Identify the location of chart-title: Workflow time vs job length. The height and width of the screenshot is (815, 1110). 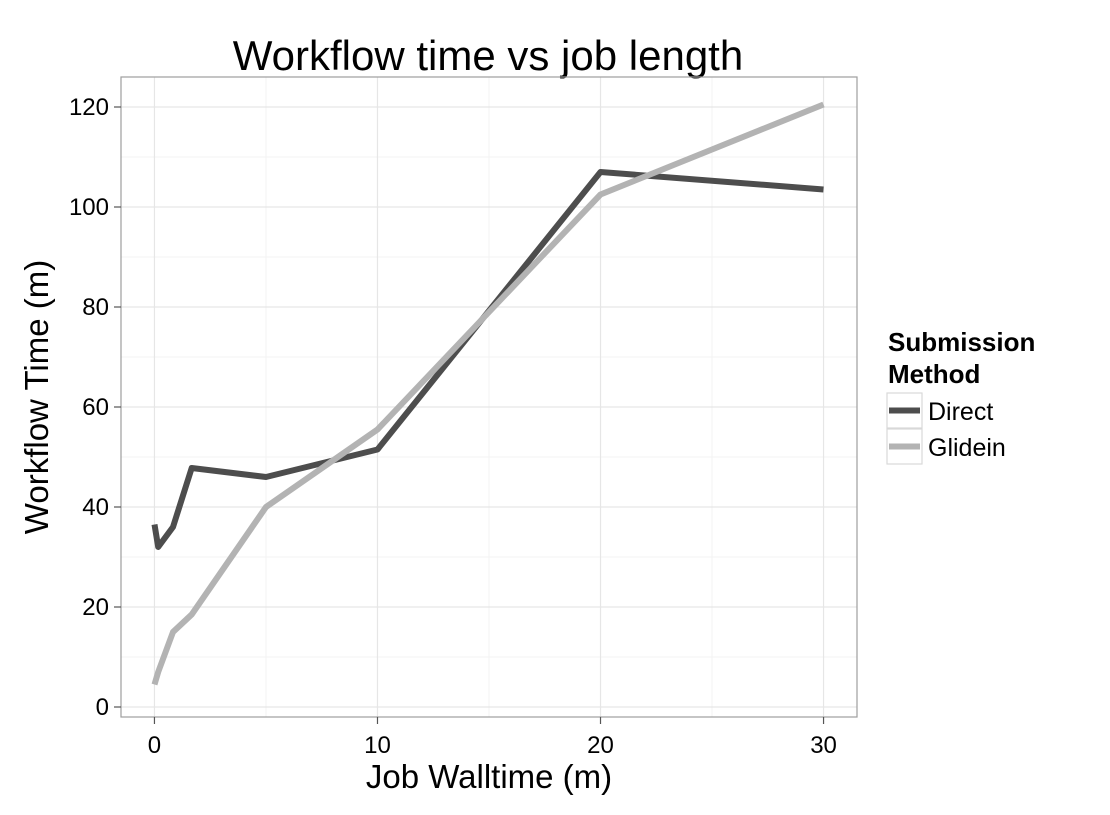
(488, 55).